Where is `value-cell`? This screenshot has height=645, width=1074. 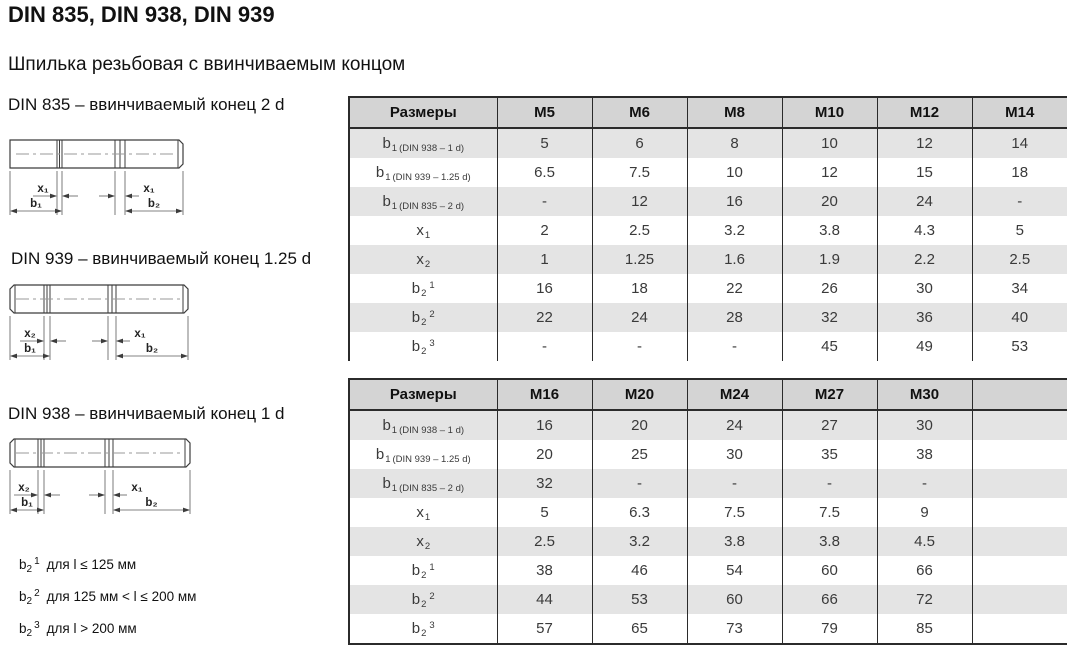
value-cell is located at coordinates (1019, 629).